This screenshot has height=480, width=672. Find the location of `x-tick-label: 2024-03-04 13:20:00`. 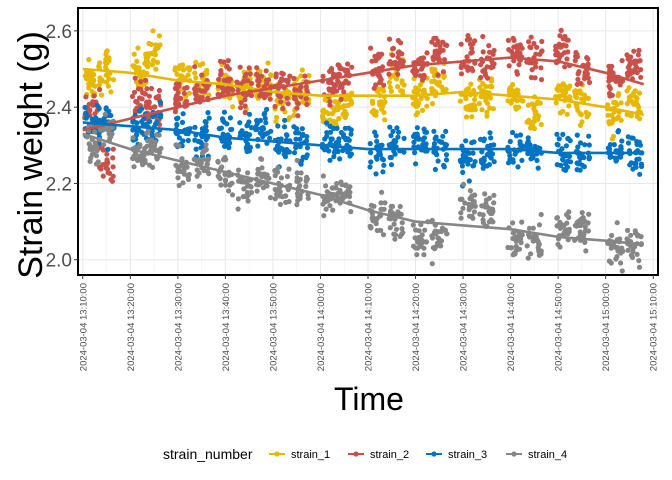

x-tick-label: 2024-03-04 13:20:00 is located at coordinates (131, 327).